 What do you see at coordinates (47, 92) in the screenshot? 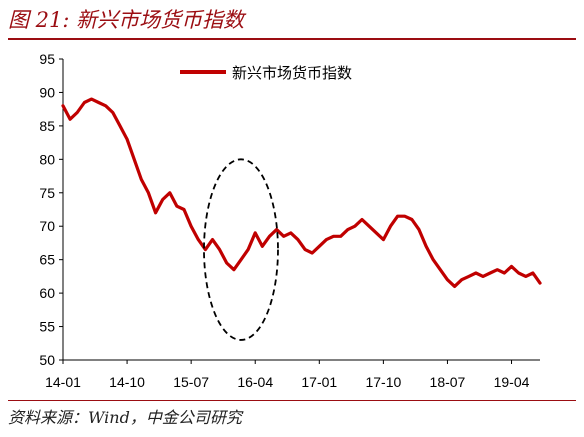
I see `y-tick-label: 90` at bounding box center [47, 92].